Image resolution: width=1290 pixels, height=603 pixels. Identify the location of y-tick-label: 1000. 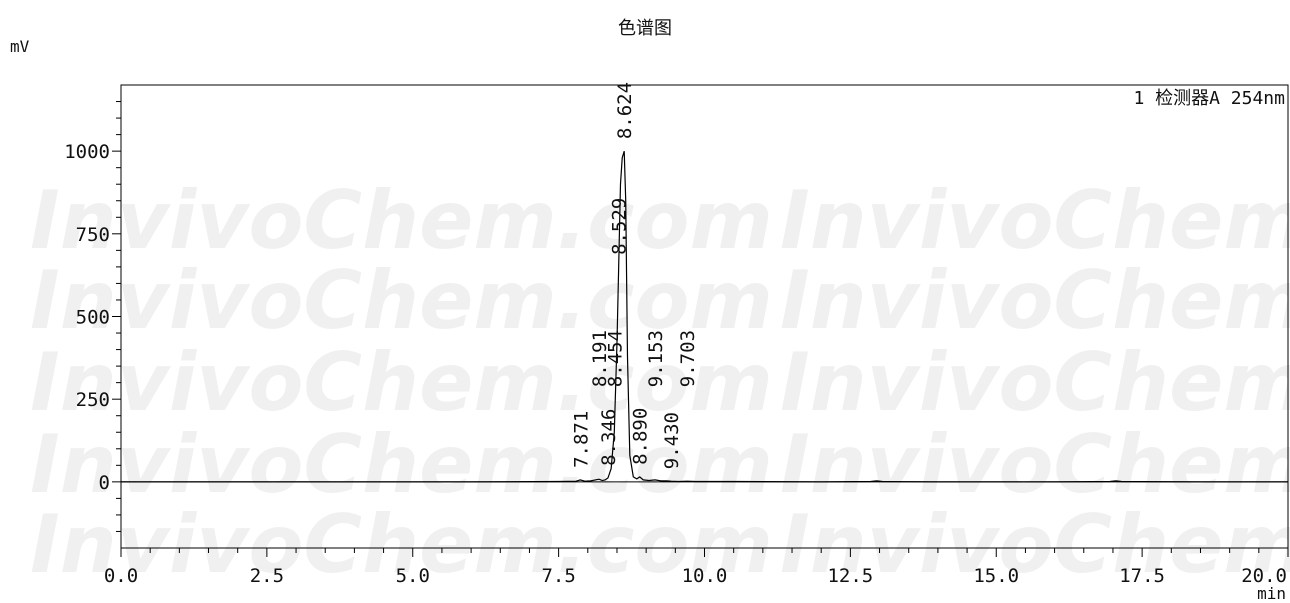
(87, 152).